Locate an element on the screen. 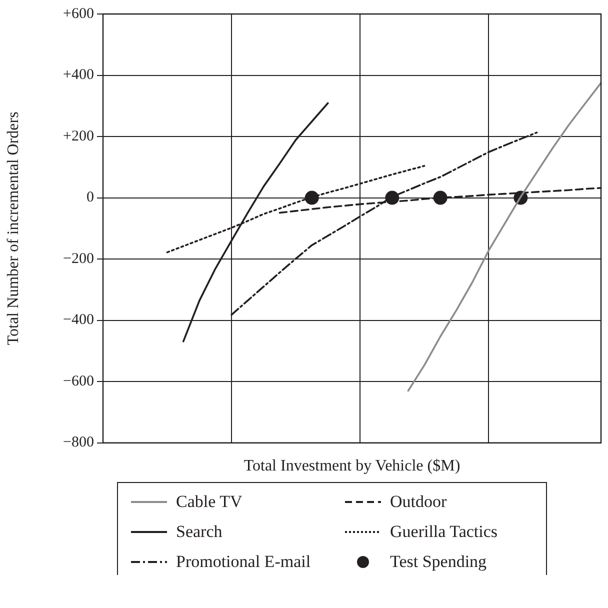 The image size is (608, 608). legend-label: Cable TV is located at coordinates (209, 502).